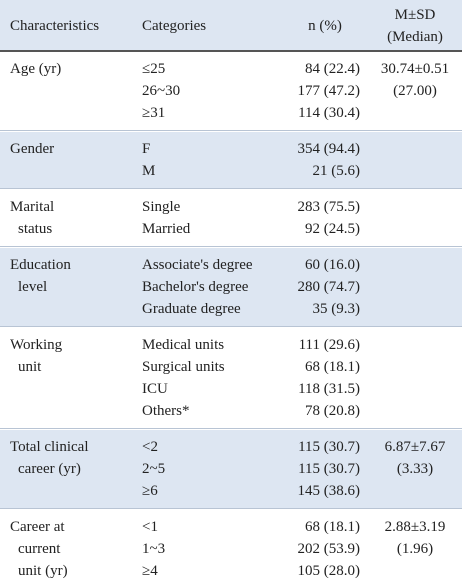 Image resolution: width=462 pixels, height=580 pixels. I want to click on count: 92 (24.5), so click(332, 229).